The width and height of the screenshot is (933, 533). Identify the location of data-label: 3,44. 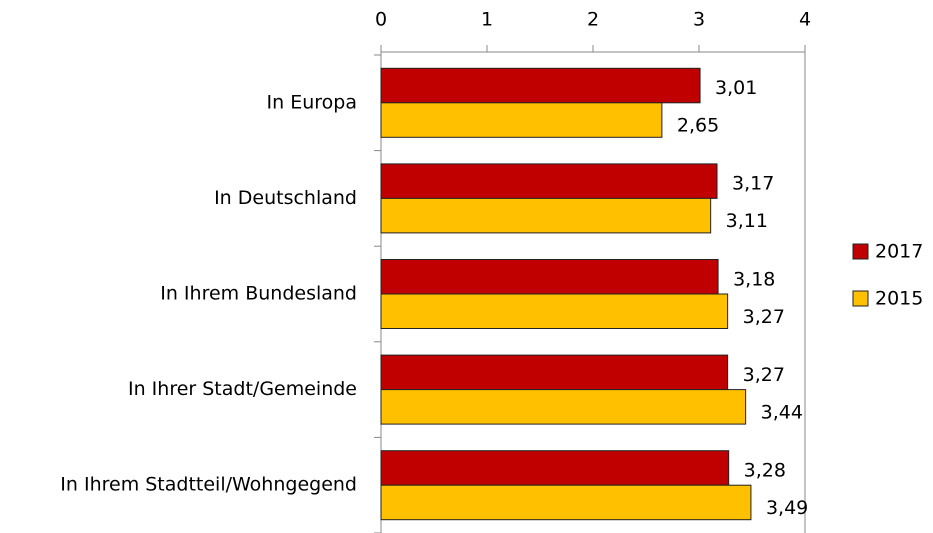
(782, 412).